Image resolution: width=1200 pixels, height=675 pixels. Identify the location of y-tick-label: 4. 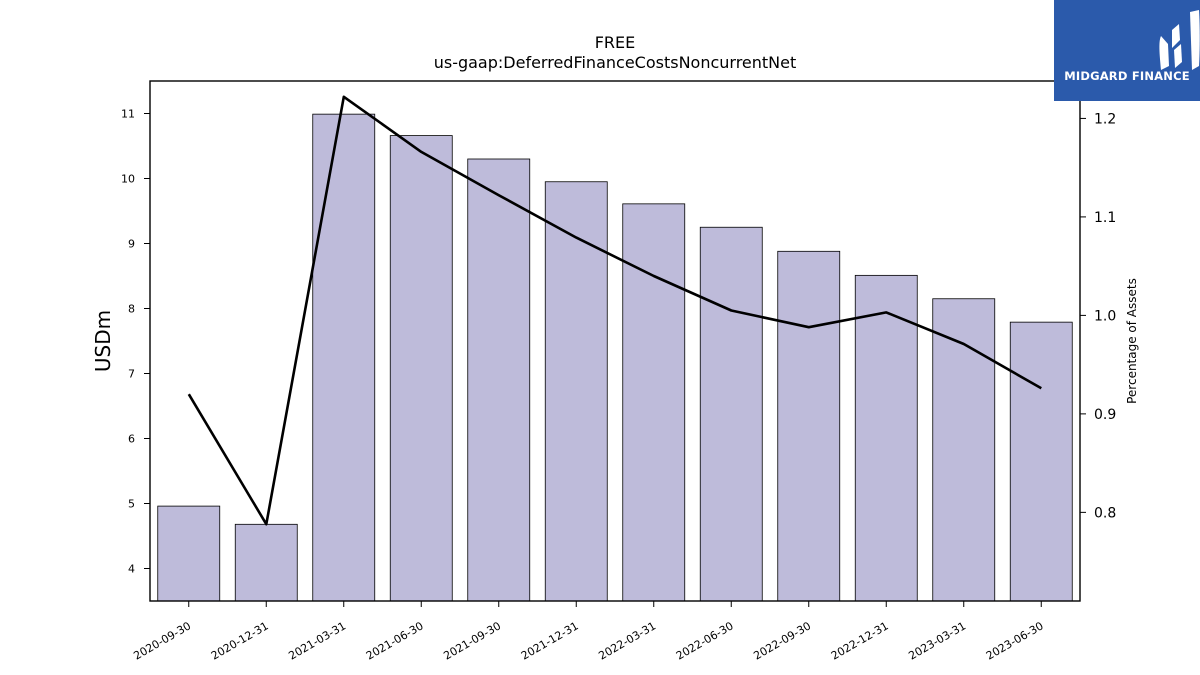
(131, 569).